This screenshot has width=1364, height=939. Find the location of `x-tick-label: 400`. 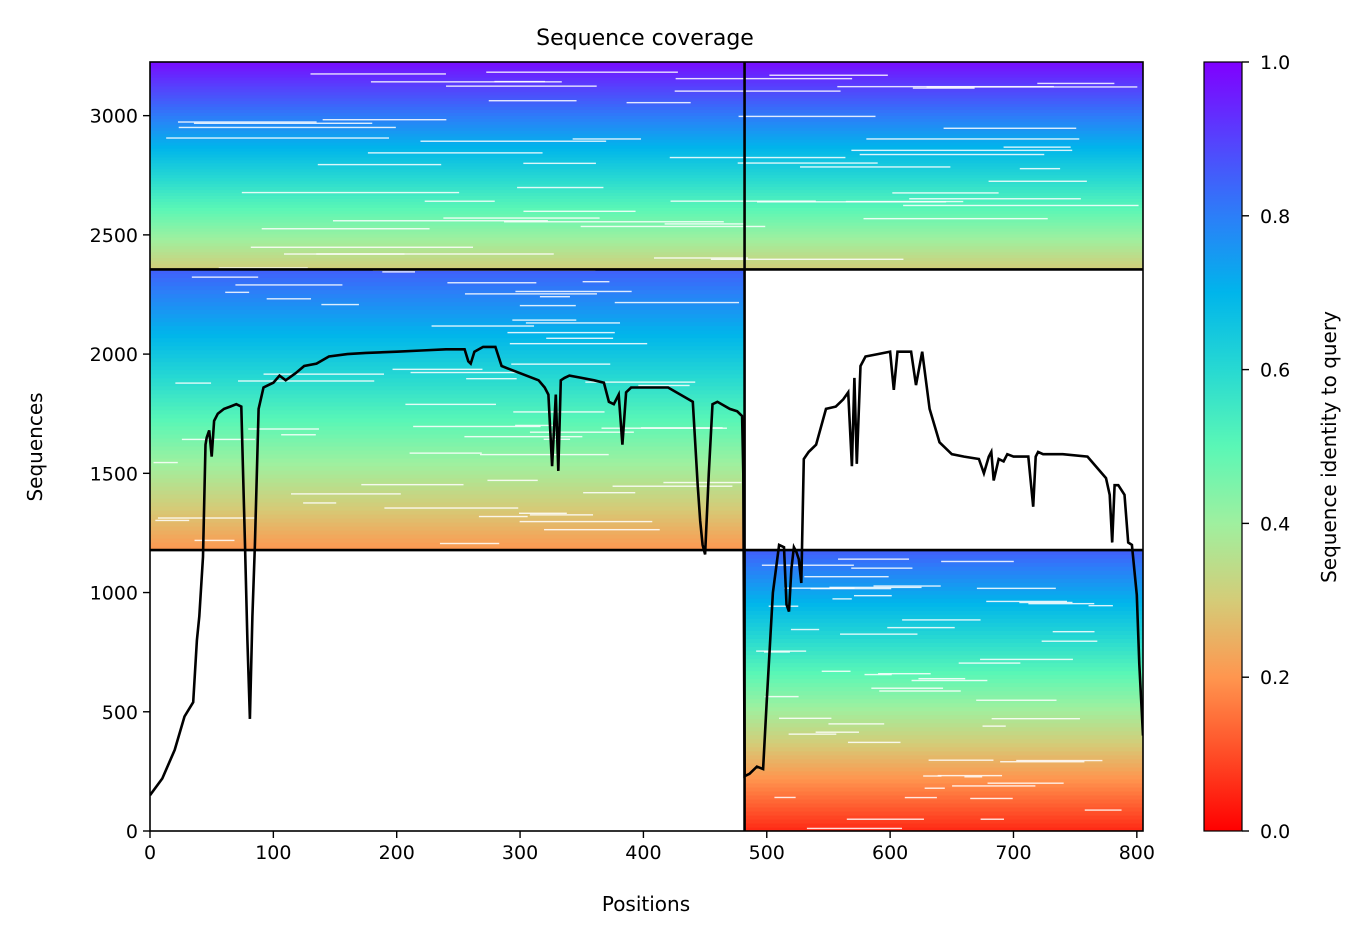

x-tick-label: 400 is located at coordinates (643, 853).